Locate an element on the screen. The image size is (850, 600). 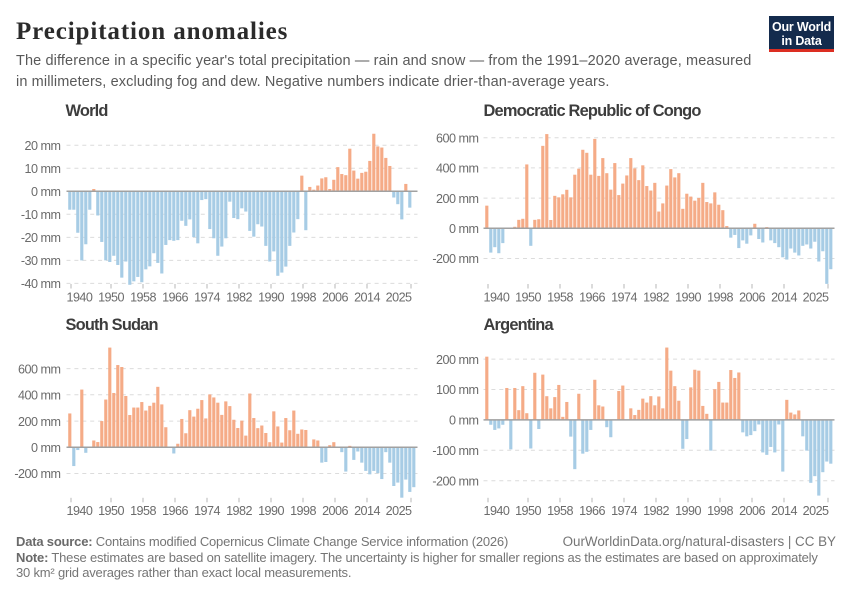
svg-text: -30 mm is located at coordinates (41, 261).